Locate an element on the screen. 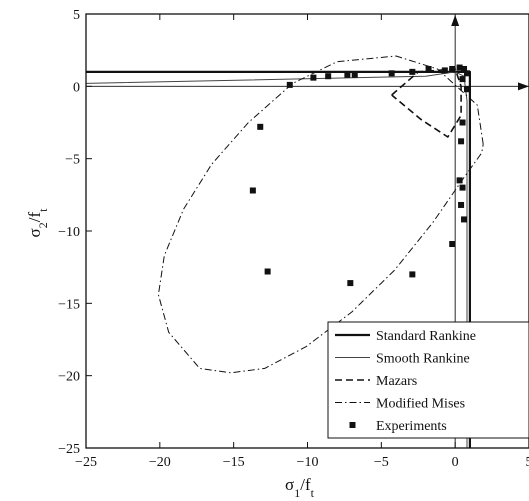  y-tick-label: −10 is located at coordinates (69, 232).